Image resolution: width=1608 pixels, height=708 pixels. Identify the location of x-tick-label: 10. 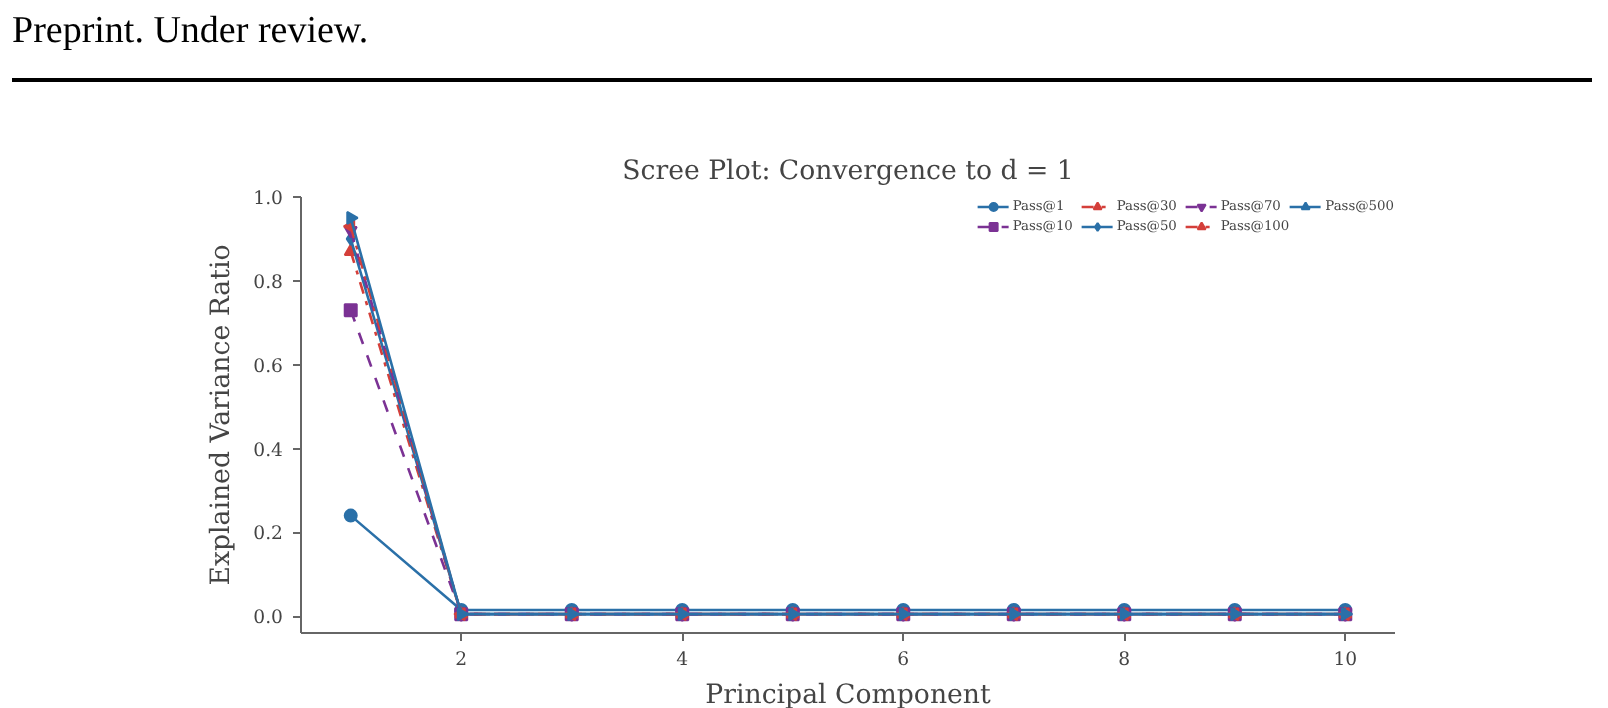
(1345, 660).